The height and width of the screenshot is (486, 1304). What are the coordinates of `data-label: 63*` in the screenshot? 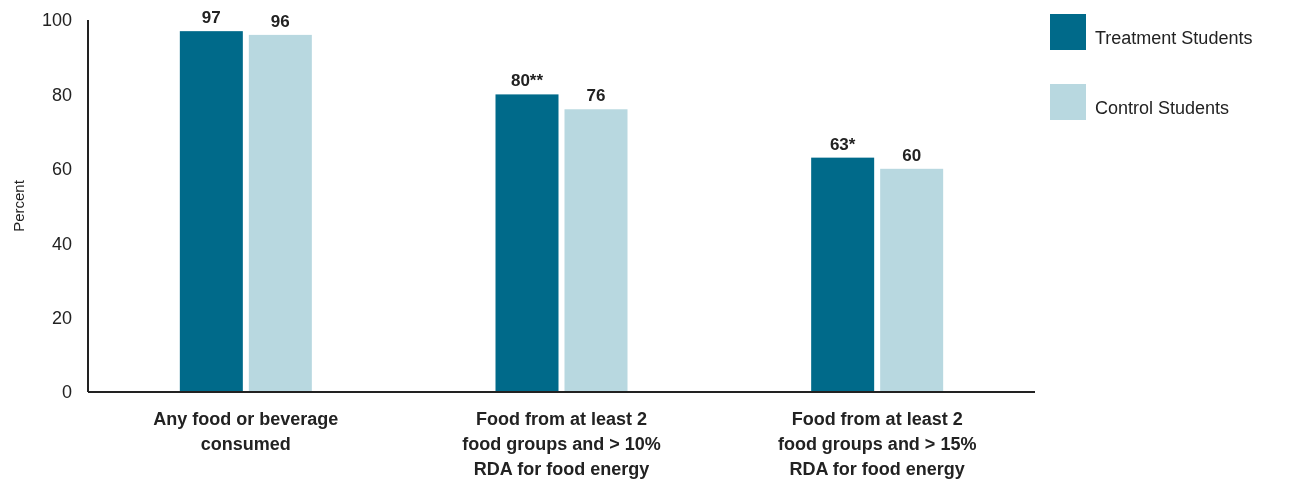 It's located at (842, 144).